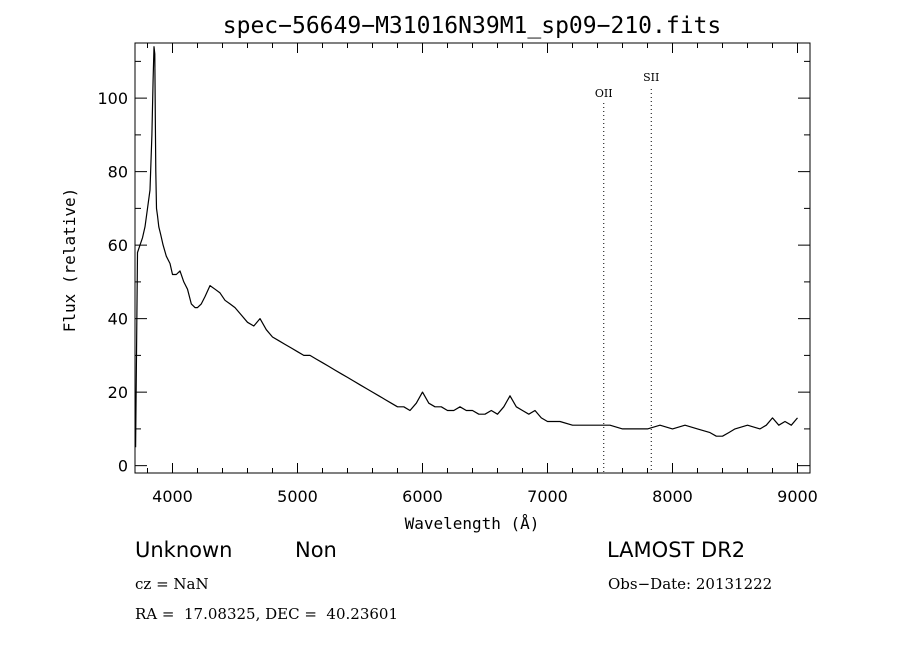 The height and width of the screenshot is (650, 900). I want to click on subclass-label: Non, so click(316, 550).